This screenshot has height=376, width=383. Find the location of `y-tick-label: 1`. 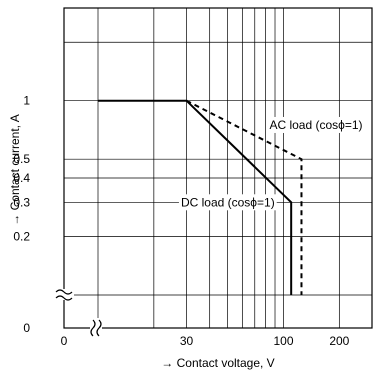

y-tick-label: 1 is located at coordinates (26, 101).